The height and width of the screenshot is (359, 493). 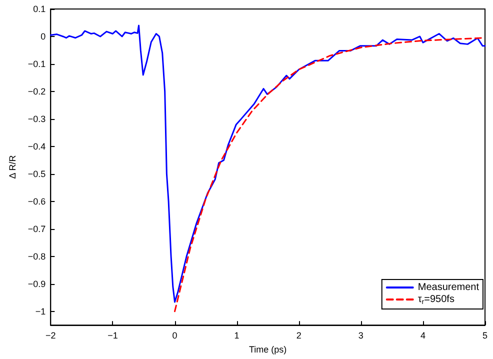 I want to click on x-axis-title: Time (ps), so click(x=268, y=349).